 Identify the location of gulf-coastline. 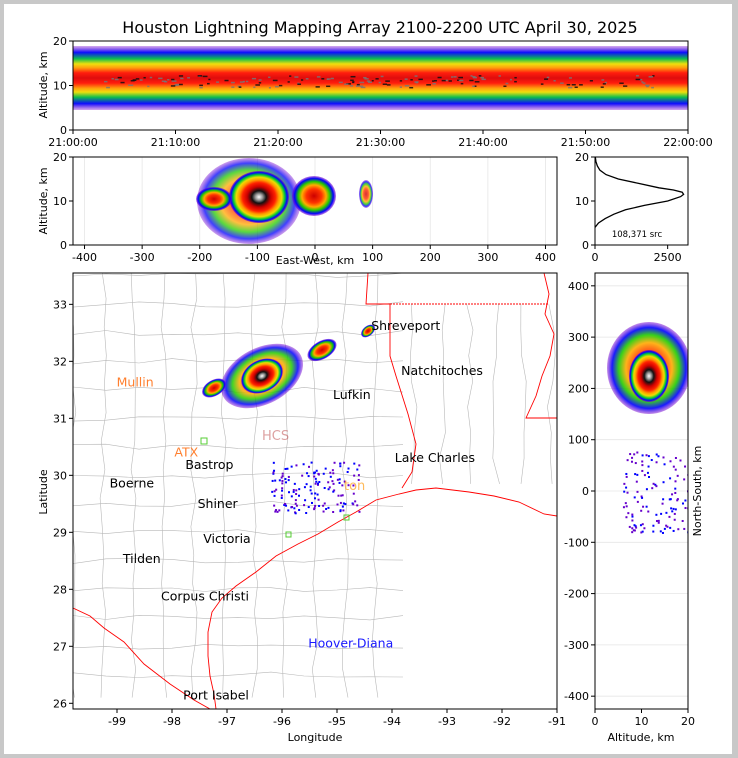
(382, 598).